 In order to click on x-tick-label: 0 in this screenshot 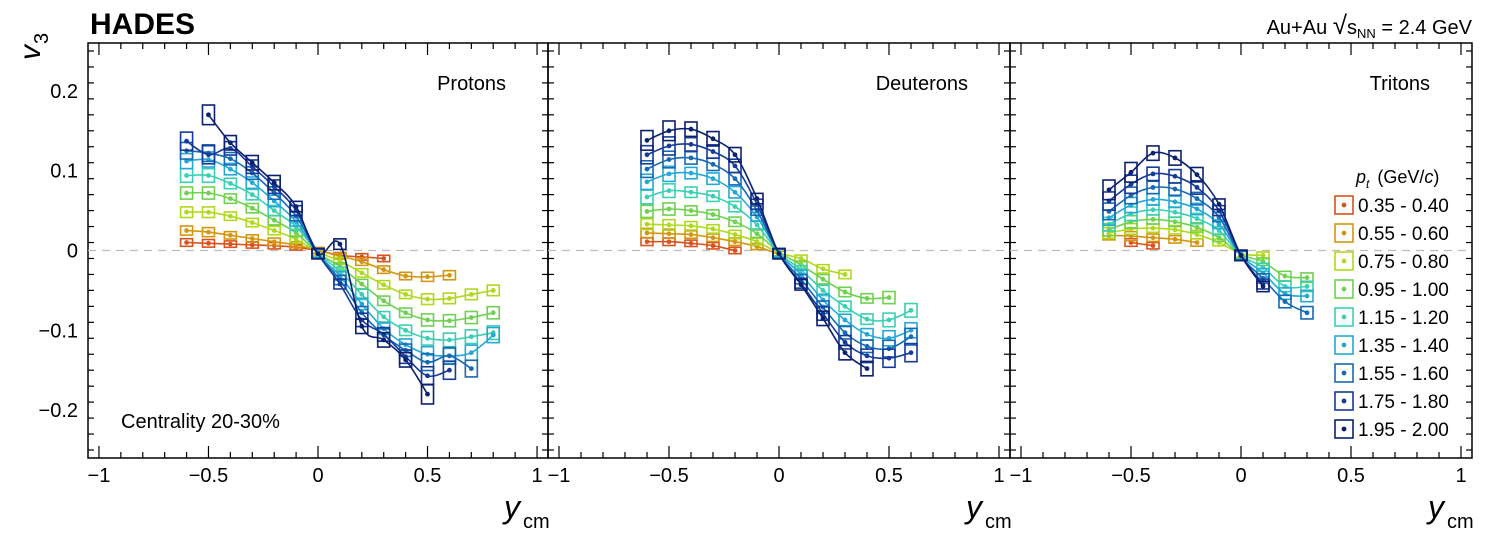, I will do `click(317, 476)`.